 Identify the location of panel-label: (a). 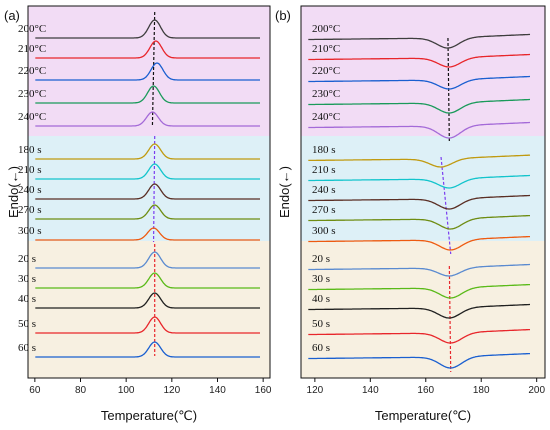
(12, 15).